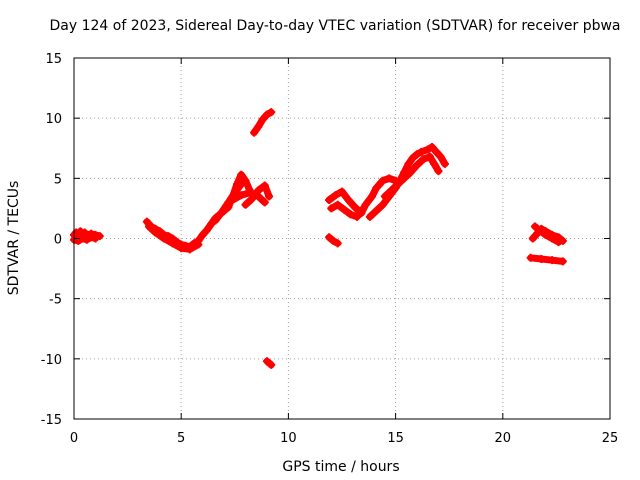  I want to click on y-tick-label: -10, so click(51, 360).